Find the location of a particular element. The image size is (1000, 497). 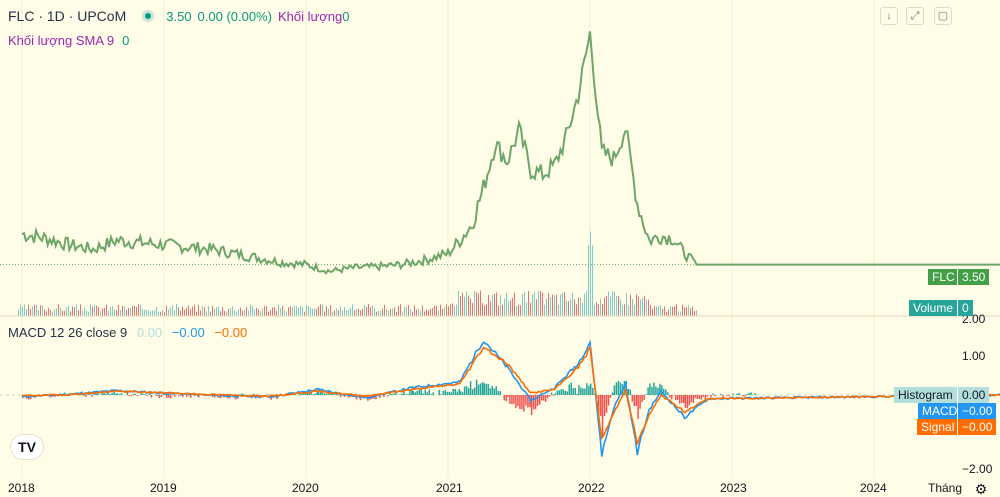

maximize-icon: ⤢ is located at coordinates (915, 16).